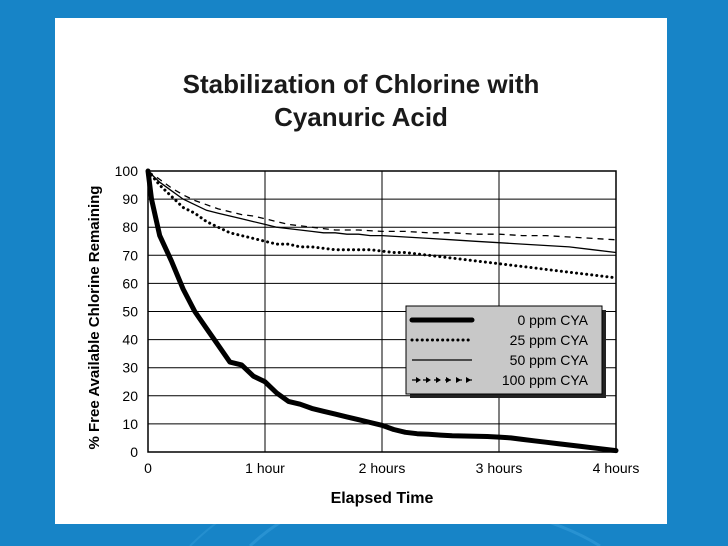 The width and height of the screenshot is (728, 546). I want to click on legend-label-2: 50 ppm CYA, so click(549, 360).